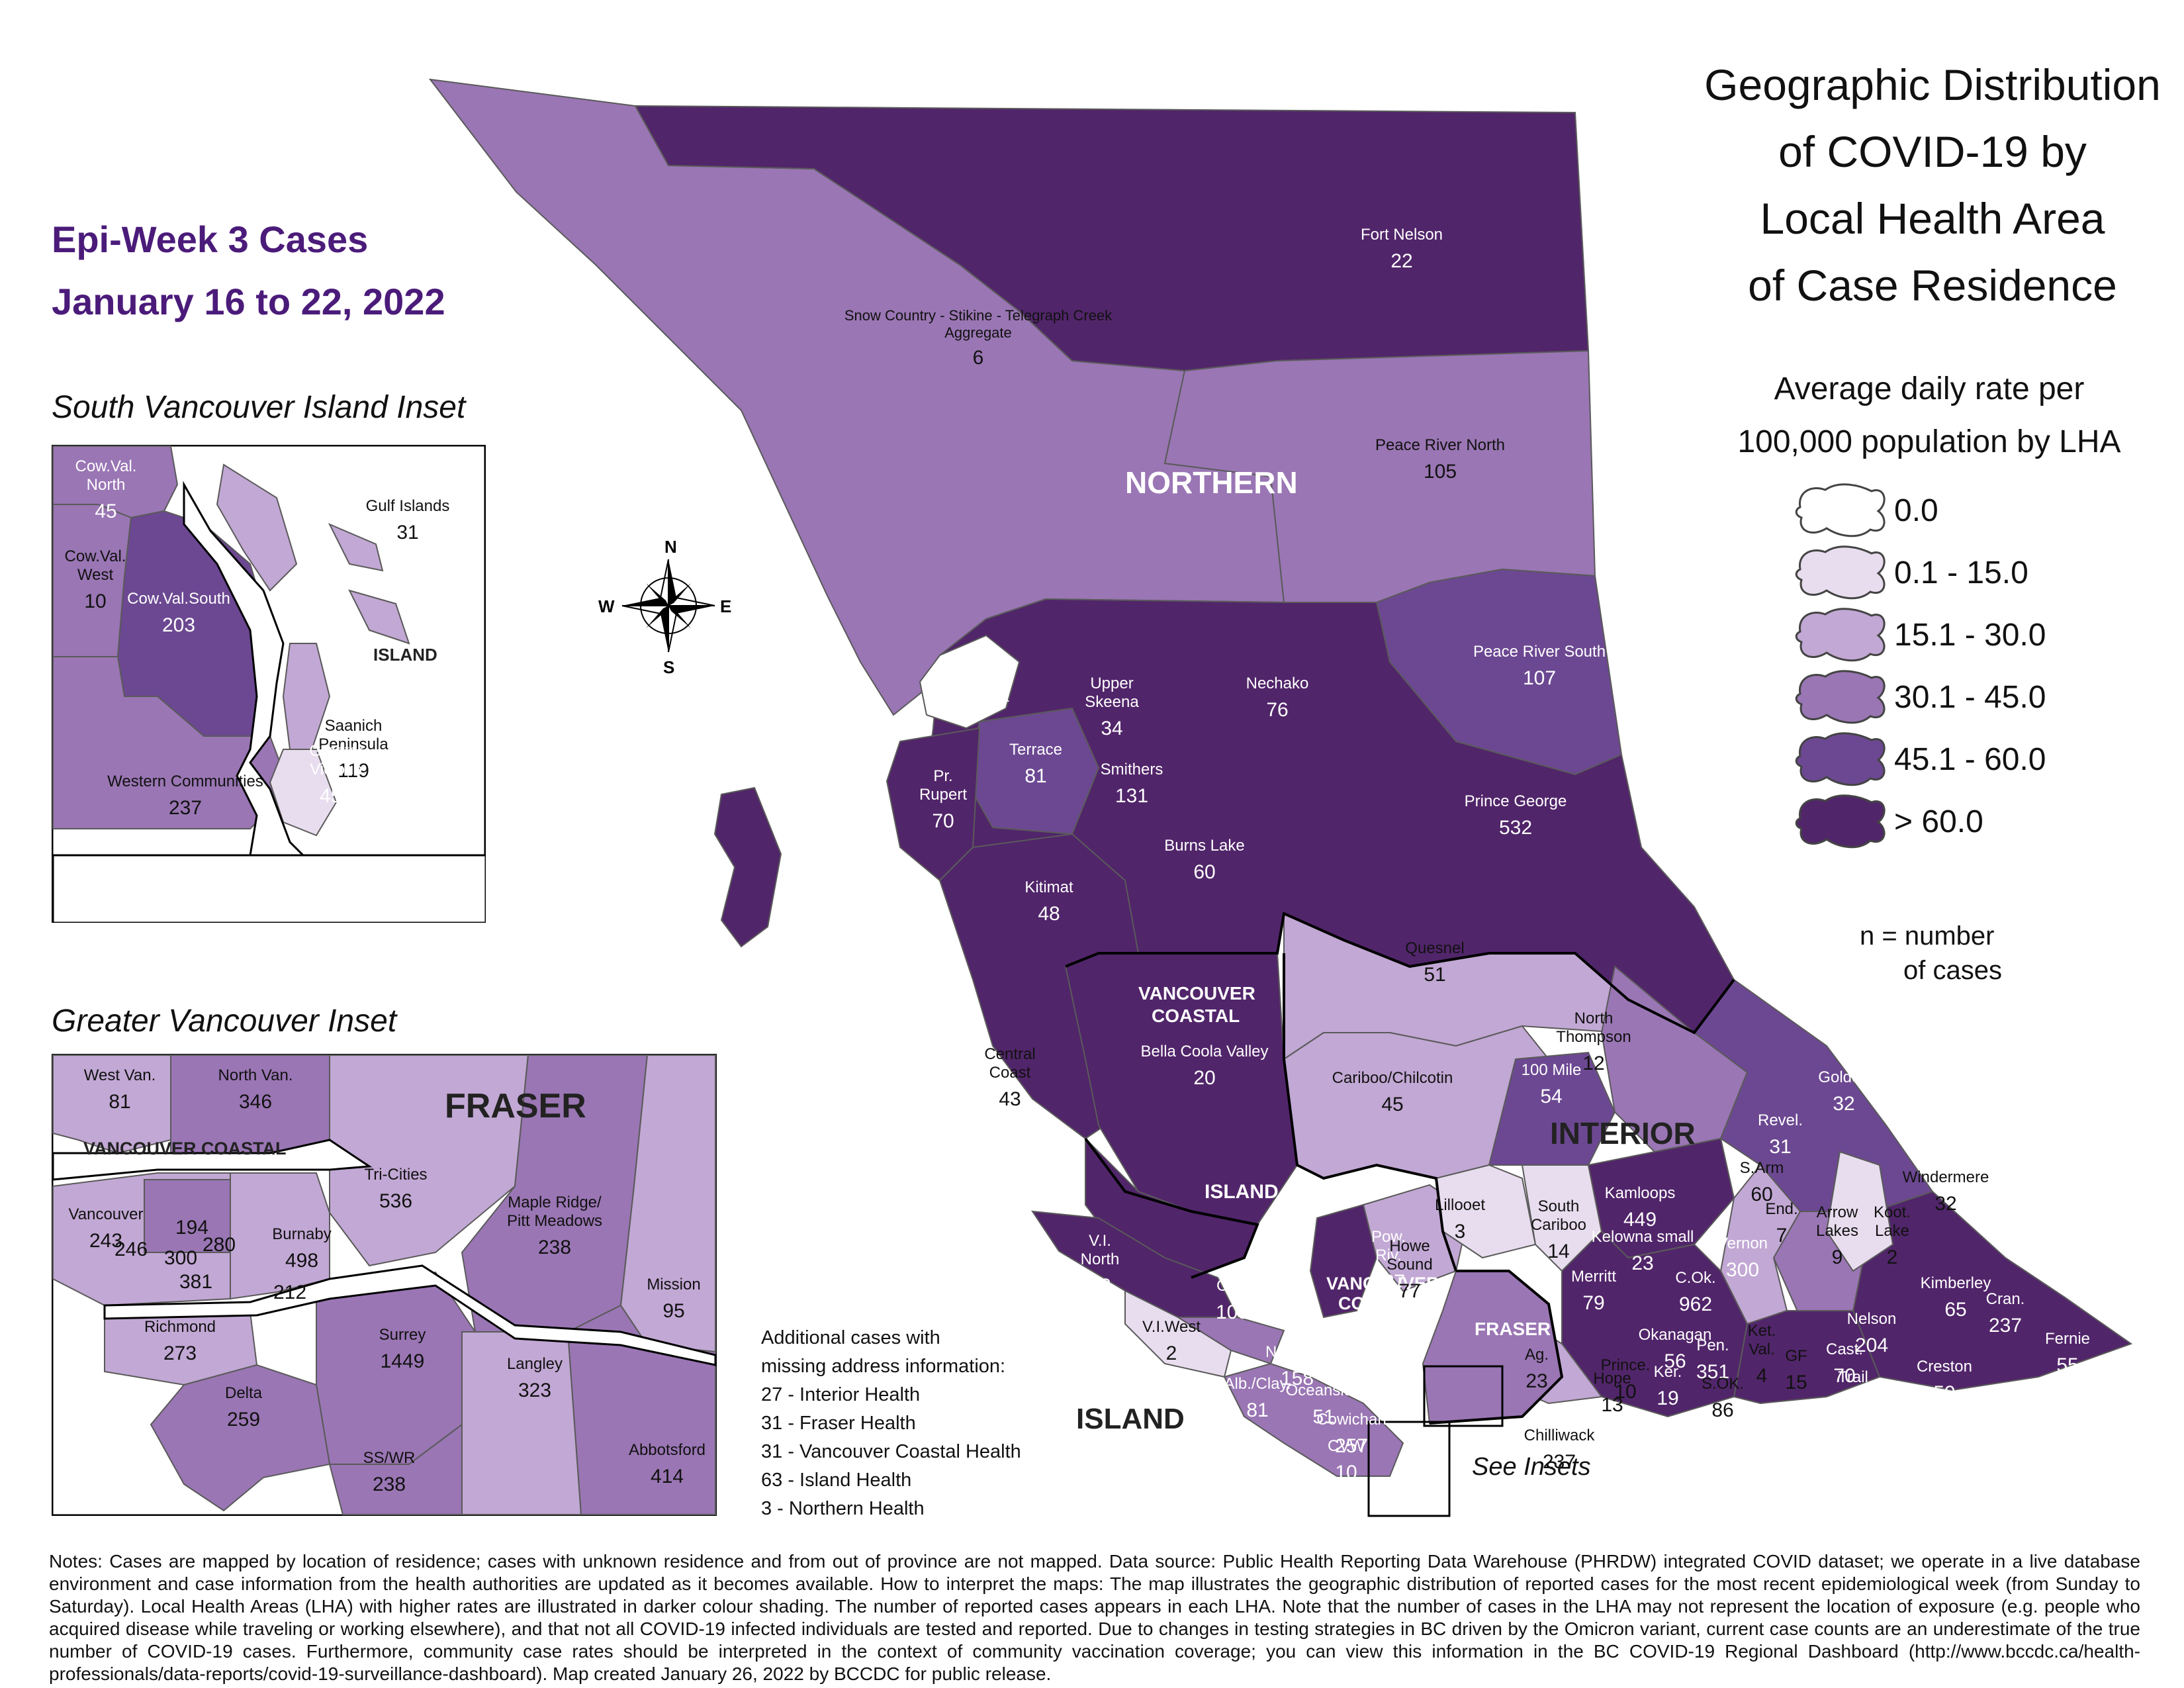 This screenshot has height=1688, width=2184. I want to click on sv-western-communities, so click(171, 742).